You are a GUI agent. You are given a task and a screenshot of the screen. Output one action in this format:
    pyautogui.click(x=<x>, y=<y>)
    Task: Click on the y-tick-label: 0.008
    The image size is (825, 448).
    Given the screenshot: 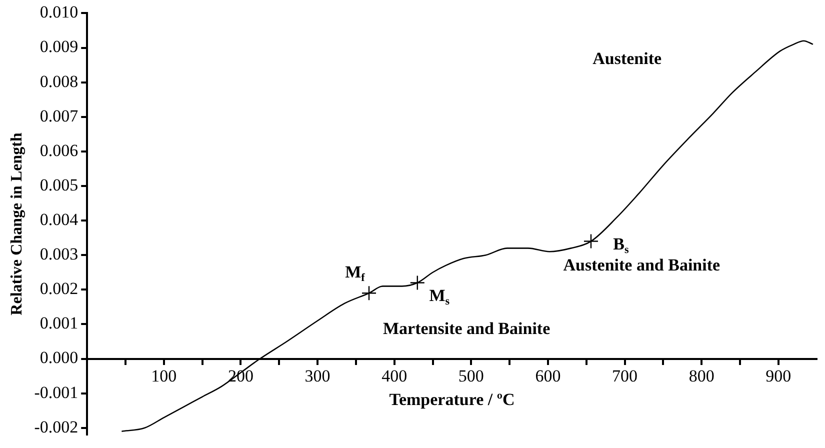 What is the action you would take?
    pyautogui.click(x=59, y=81)
    